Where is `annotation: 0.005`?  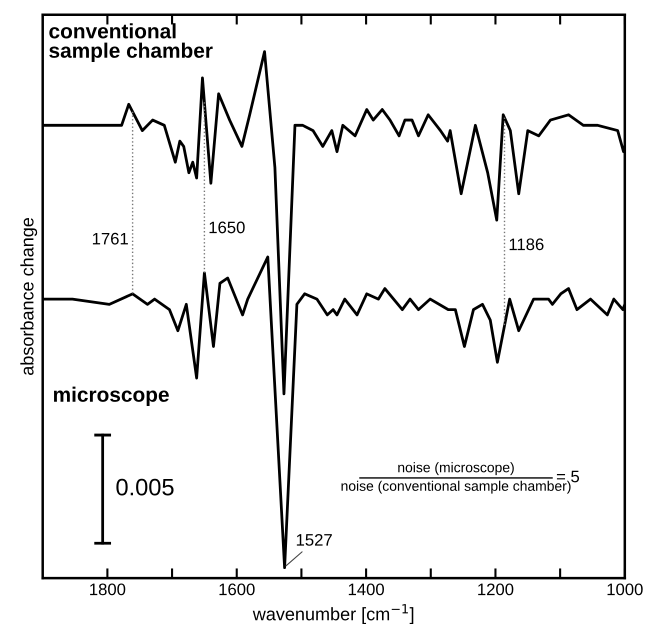 annotation: 0.005 is located at coordinates (145, 487).